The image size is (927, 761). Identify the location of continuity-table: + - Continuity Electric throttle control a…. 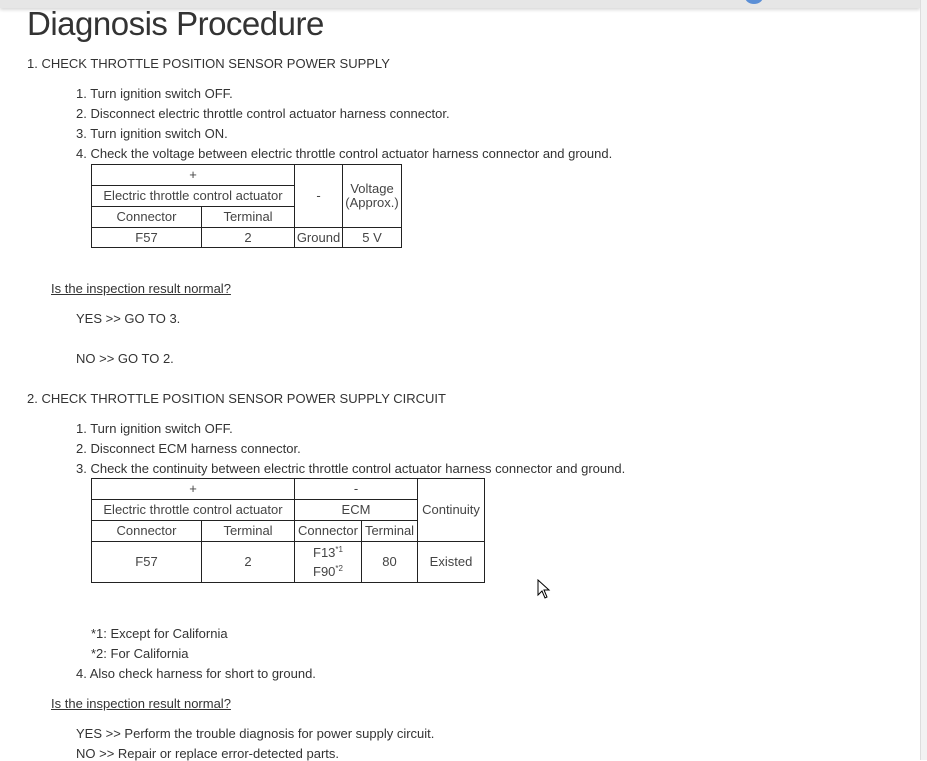
(288, 530).